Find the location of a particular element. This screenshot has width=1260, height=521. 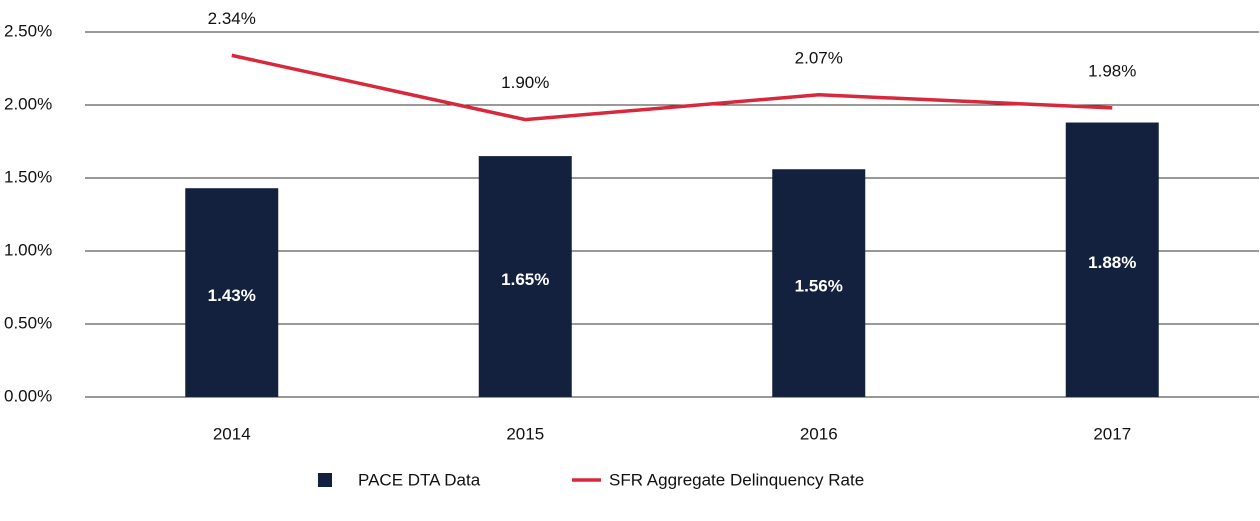

line-value-label: 1.98% is located at coordinates (1112, 70).